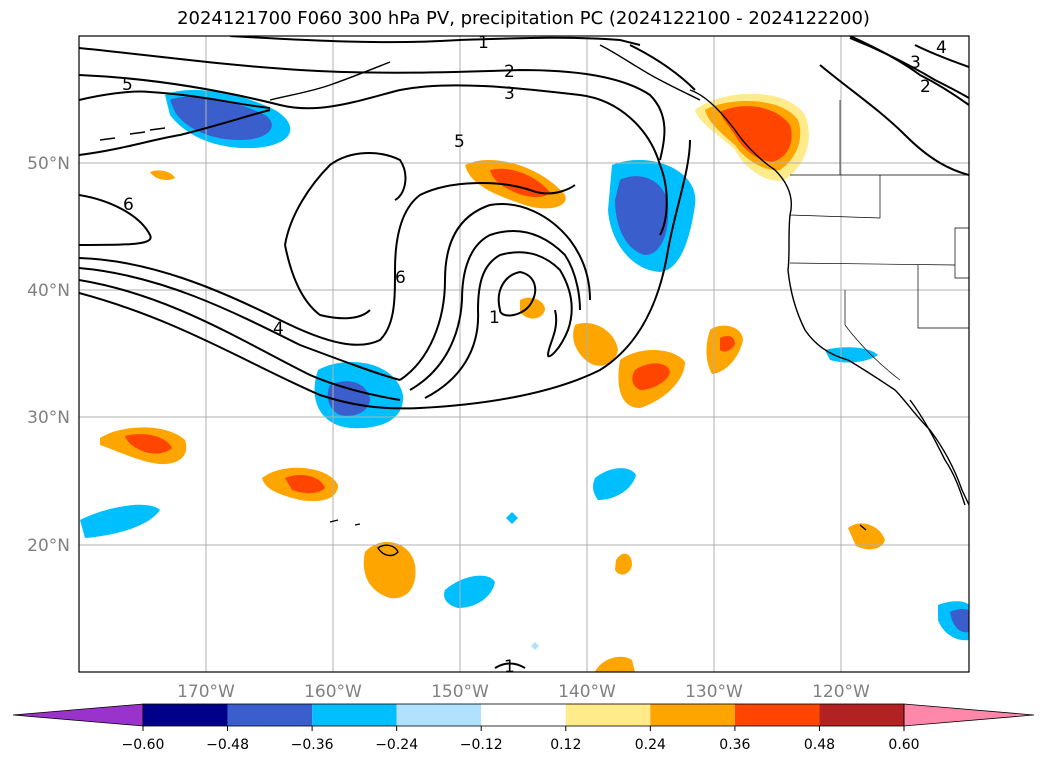  I want to click on colorbar-tick-label: −0.48, so click(227, 745).